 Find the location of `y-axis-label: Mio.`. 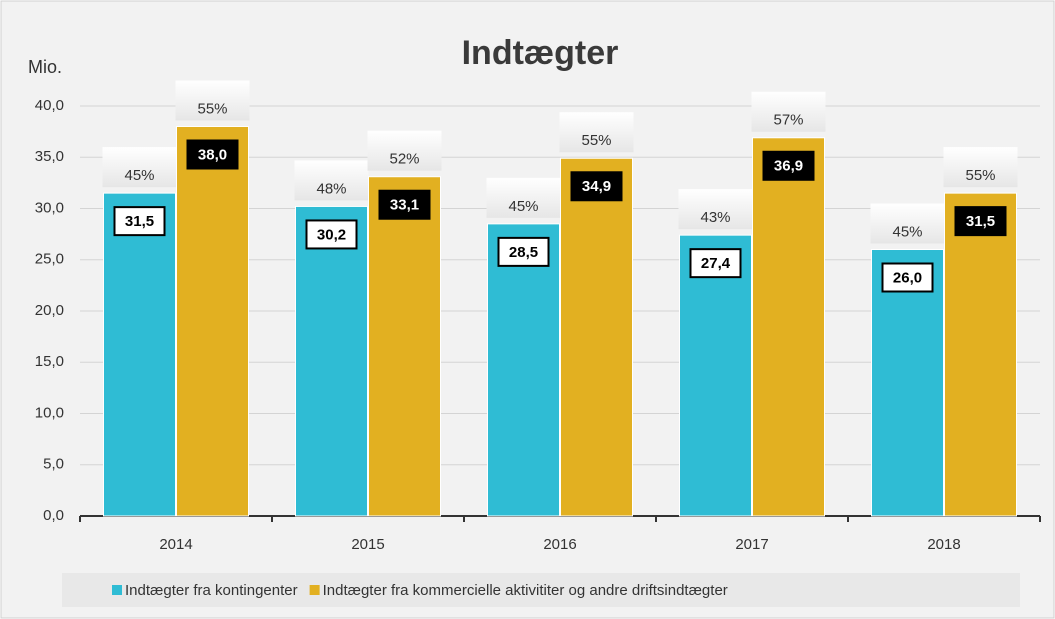

y-axis-label: Mio. is located at coordinates (45, 67).